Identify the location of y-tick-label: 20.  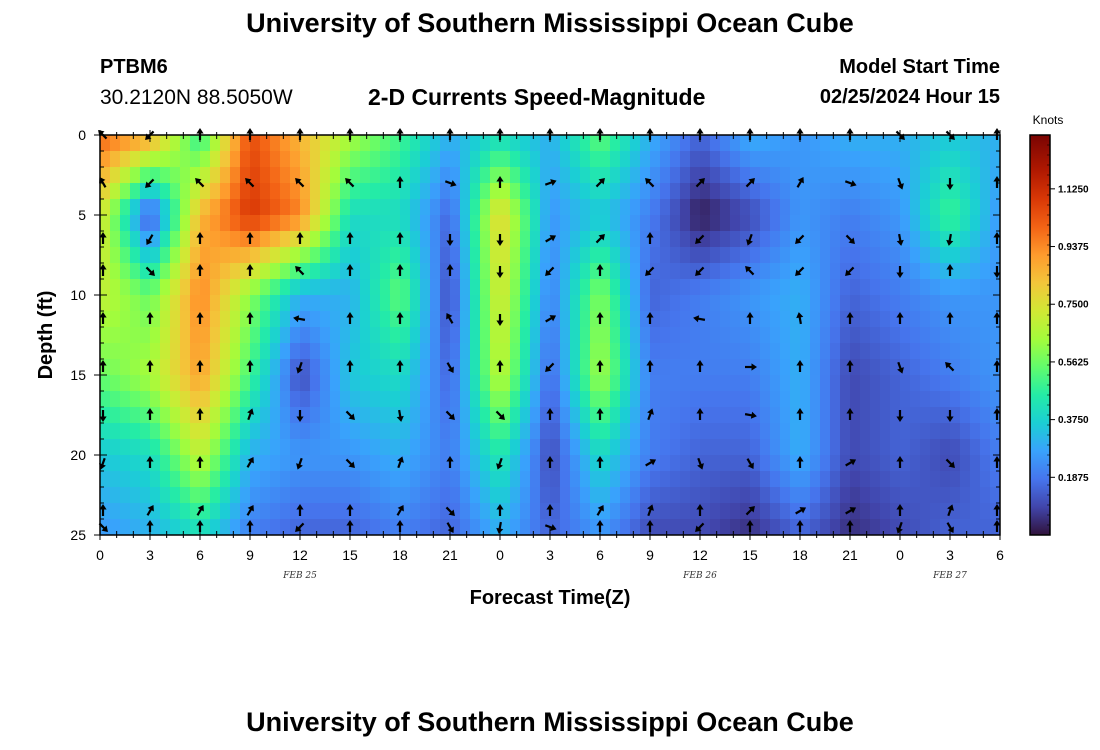
(78, 455).